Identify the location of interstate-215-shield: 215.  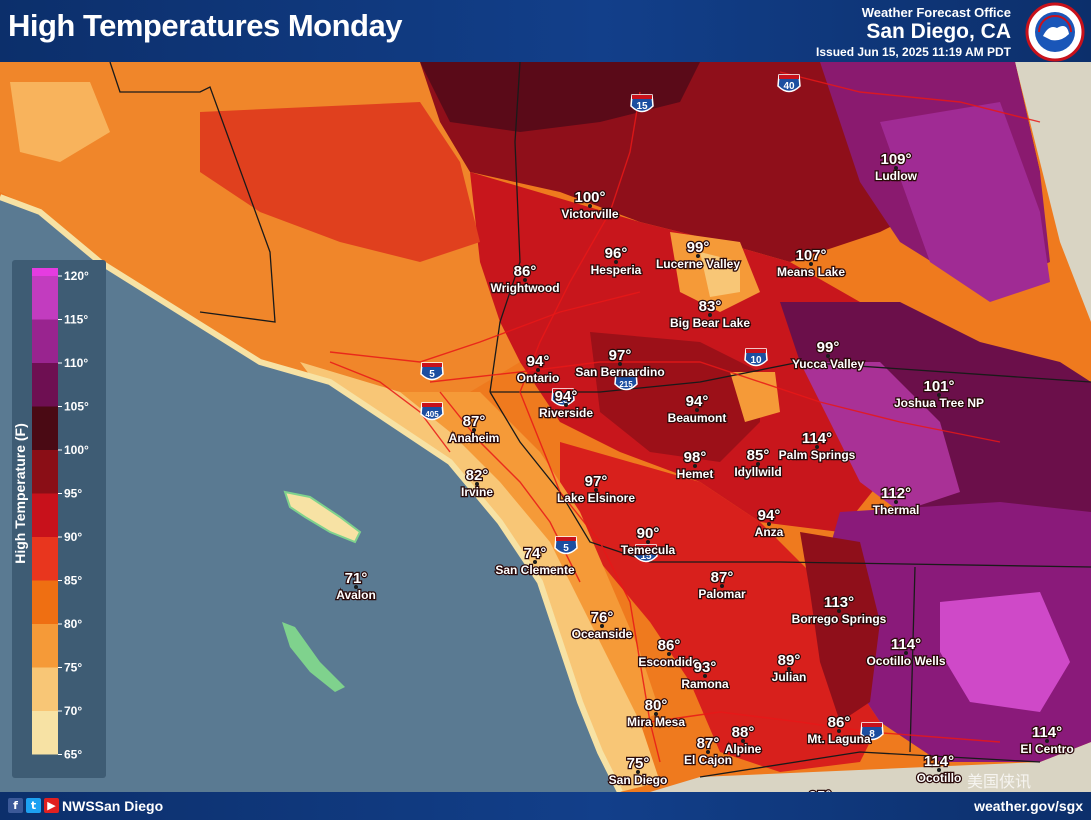
(626, 381).